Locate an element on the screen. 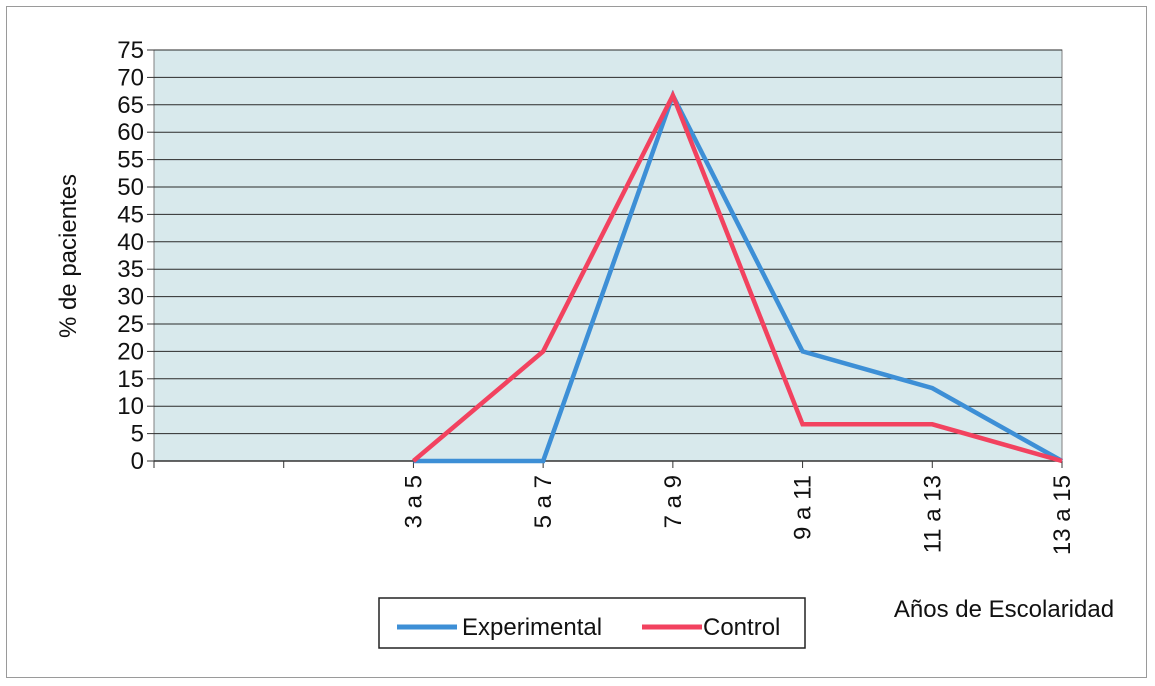 The width and height of the screenshot is (1155, 686). x-axis-label: Años de Escolaridad is located at coordinates (1004, 609).